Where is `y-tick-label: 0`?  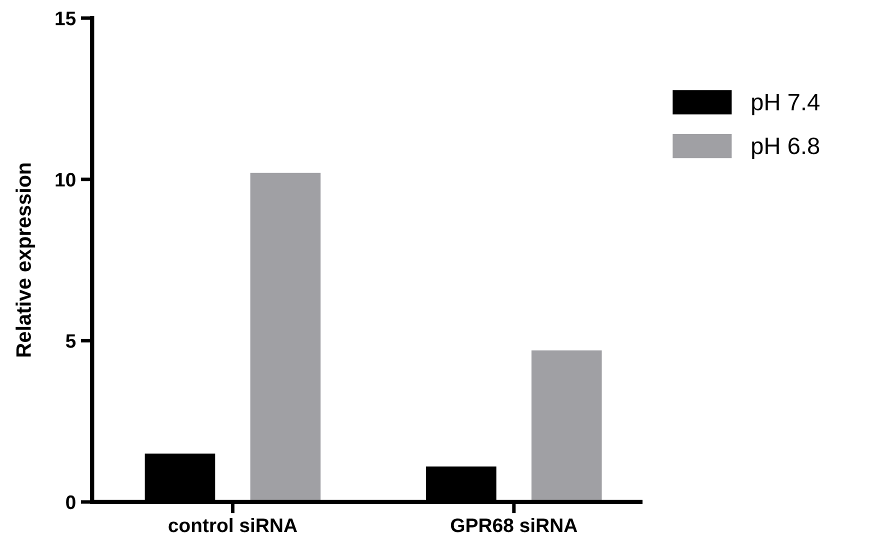 y-tick-label: 0 is located at coordinates (71, 502).